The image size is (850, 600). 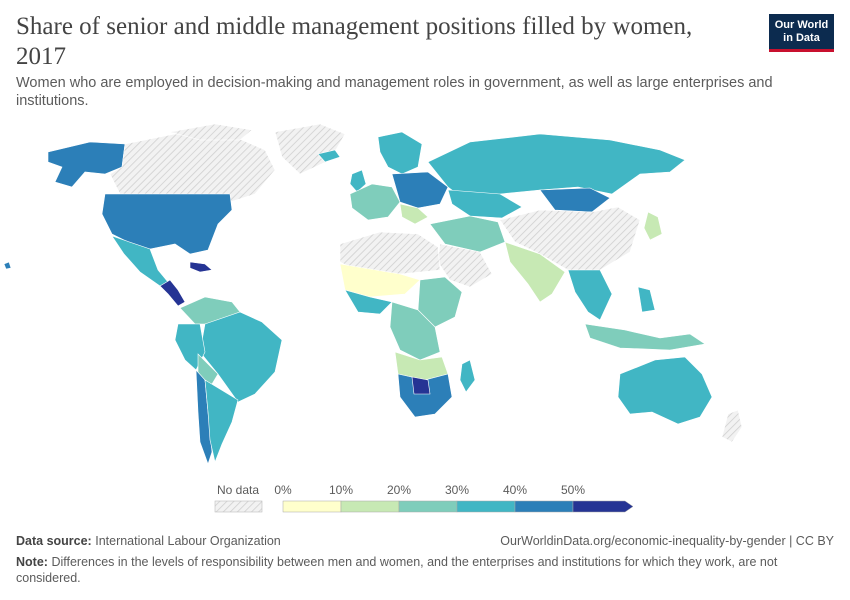 I want to click on note-label: Note:, so click(x=32, y=562).